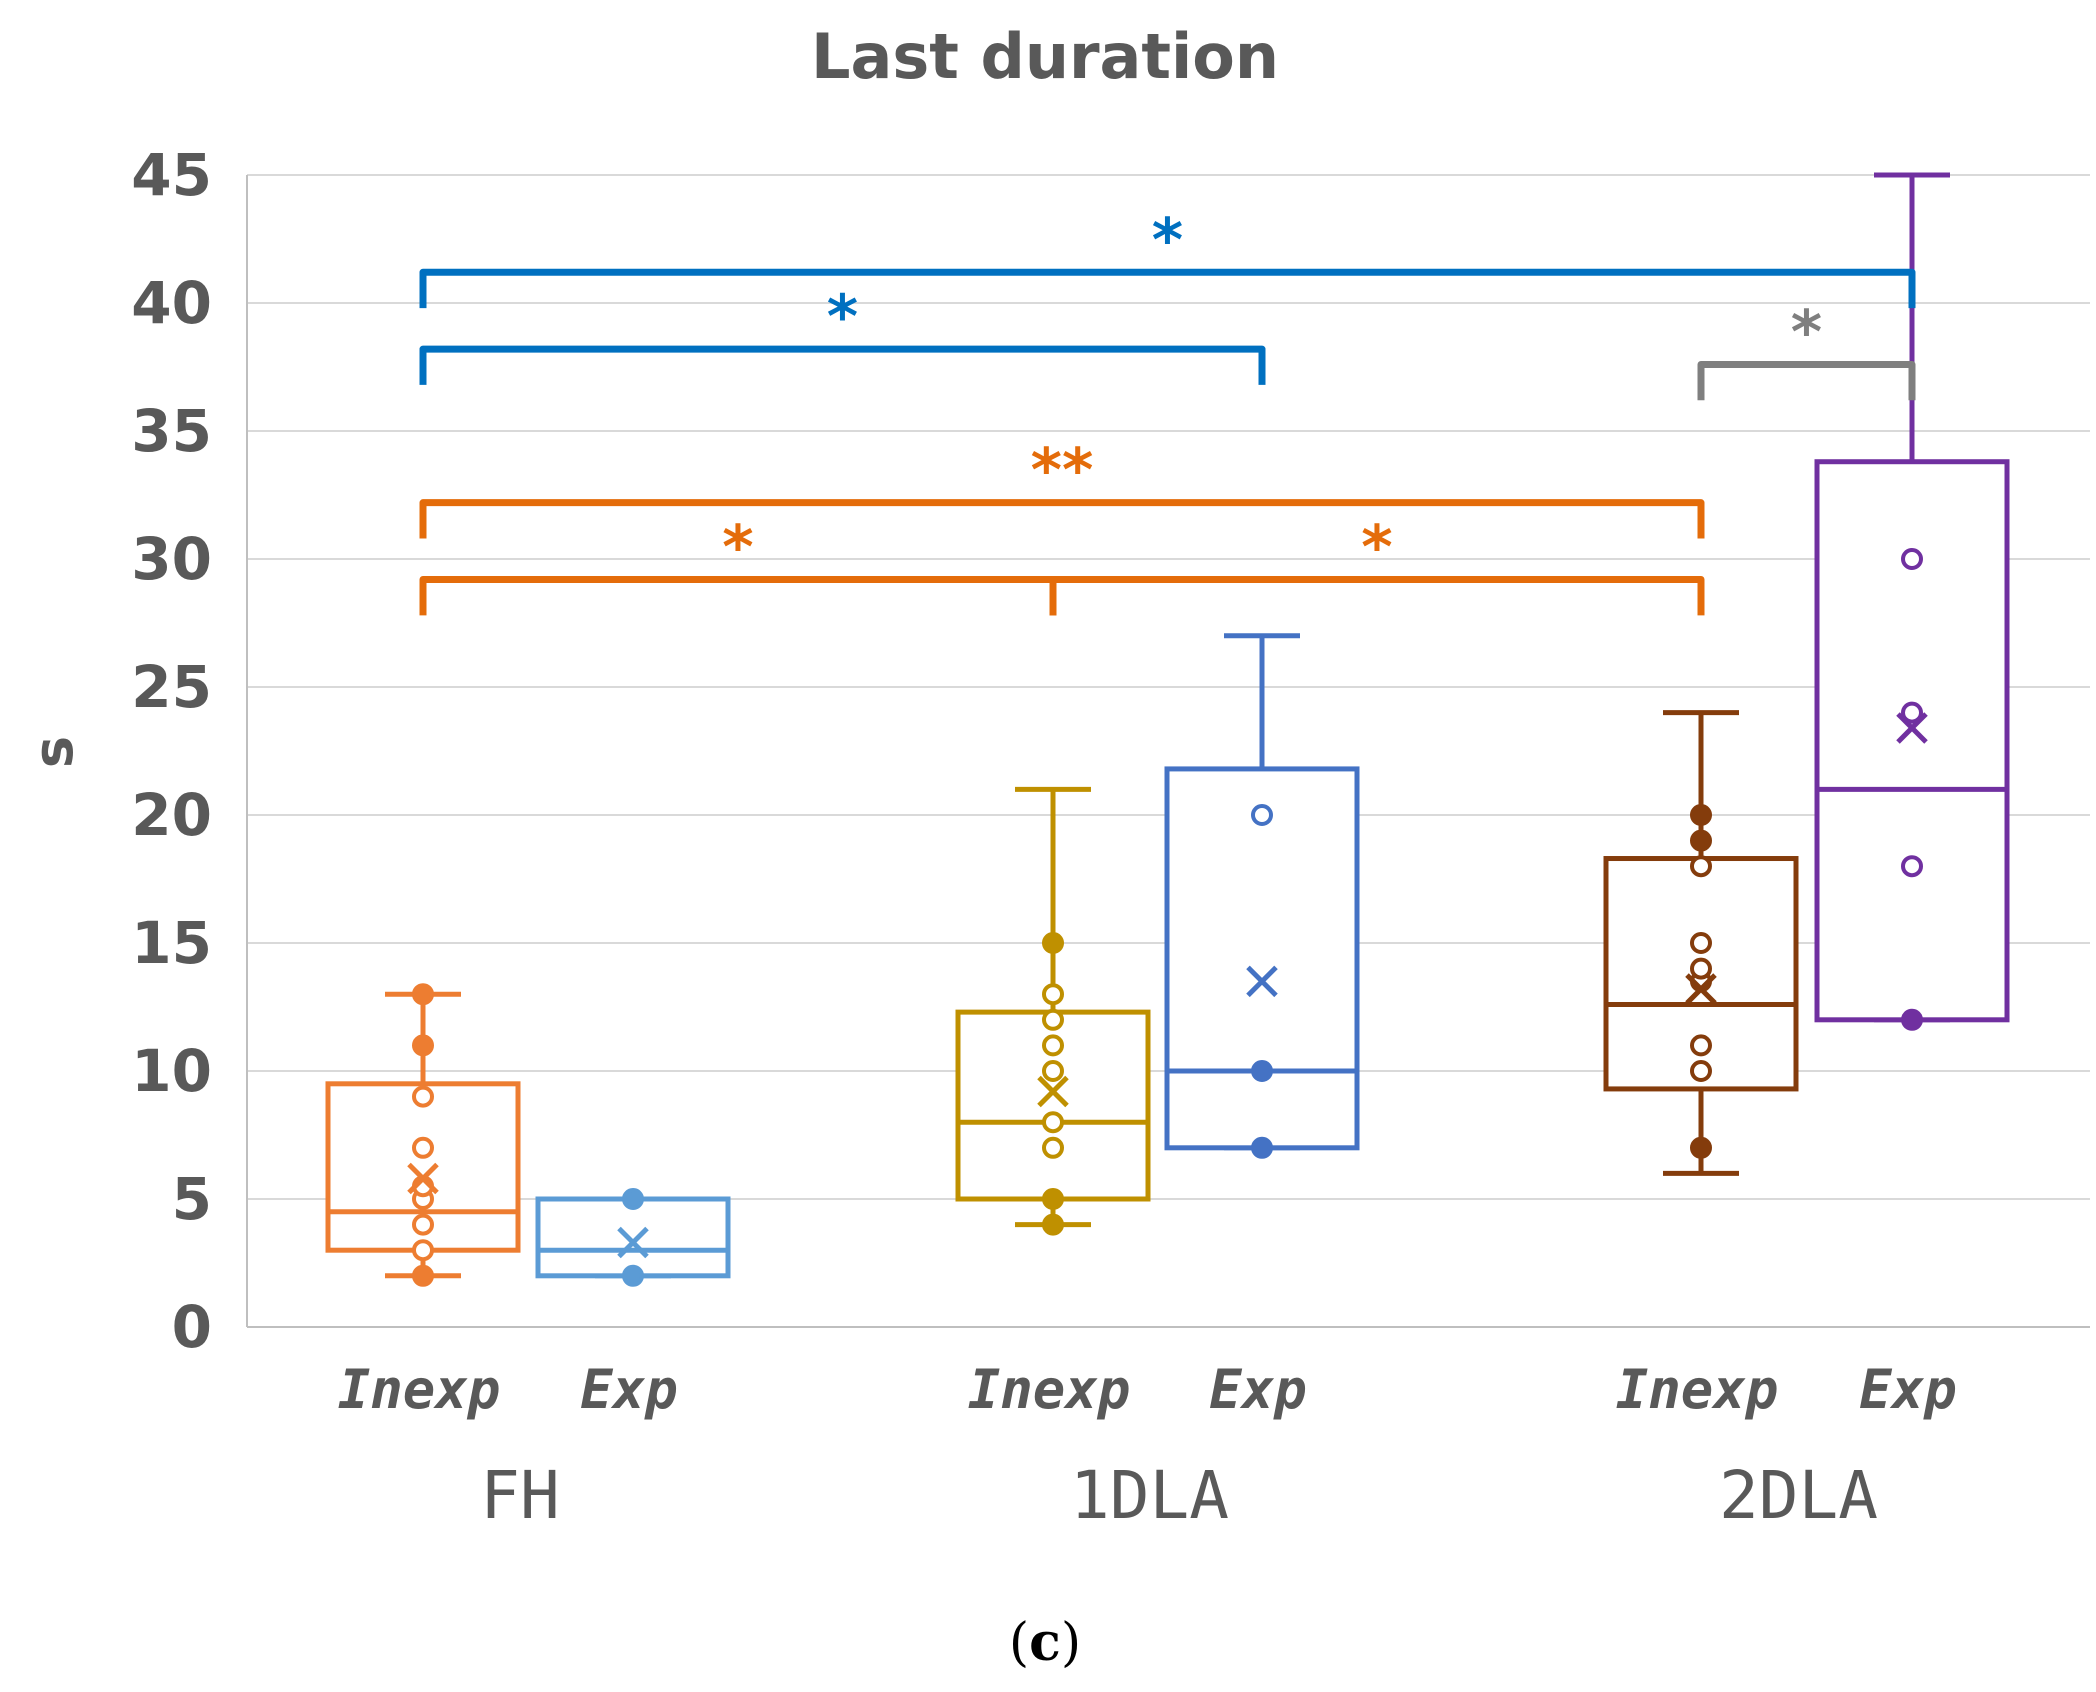 This screenshot has height=1692, width=2096. What do you see at coordinates (519, 1495) in the screenshot?
I see `x-group-label: FH` at bounding box center [519, 1495].